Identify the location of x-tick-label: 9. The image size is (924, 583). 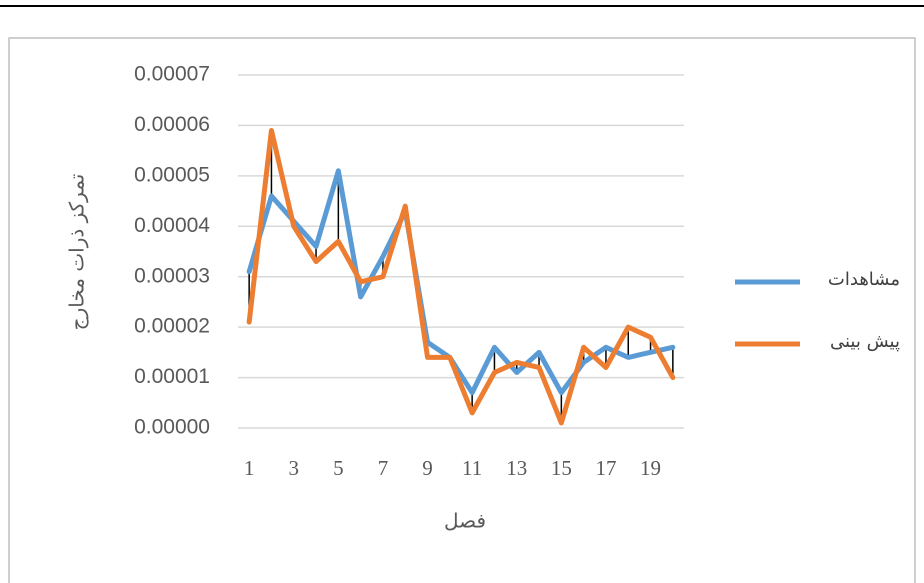
(427, 468).